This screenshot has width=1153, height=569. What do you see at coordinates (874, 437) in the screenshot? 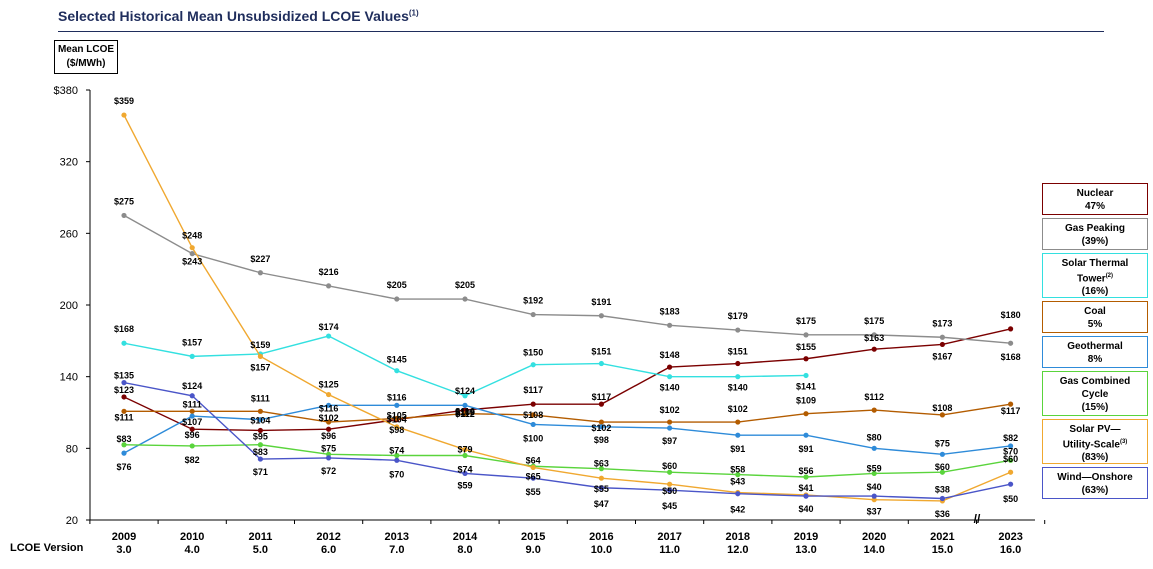
I see `data-label: $80` at bounding box center [874, 437].